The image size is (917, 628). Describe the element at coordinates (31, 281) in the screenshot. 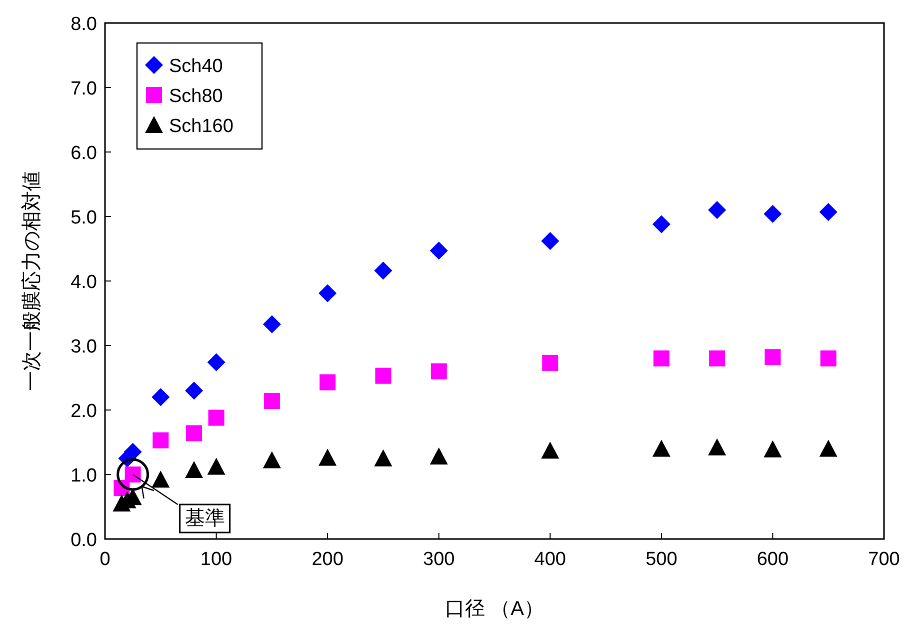

I see `y-axis-title: 一次一般膜応力の相対値` at that location.